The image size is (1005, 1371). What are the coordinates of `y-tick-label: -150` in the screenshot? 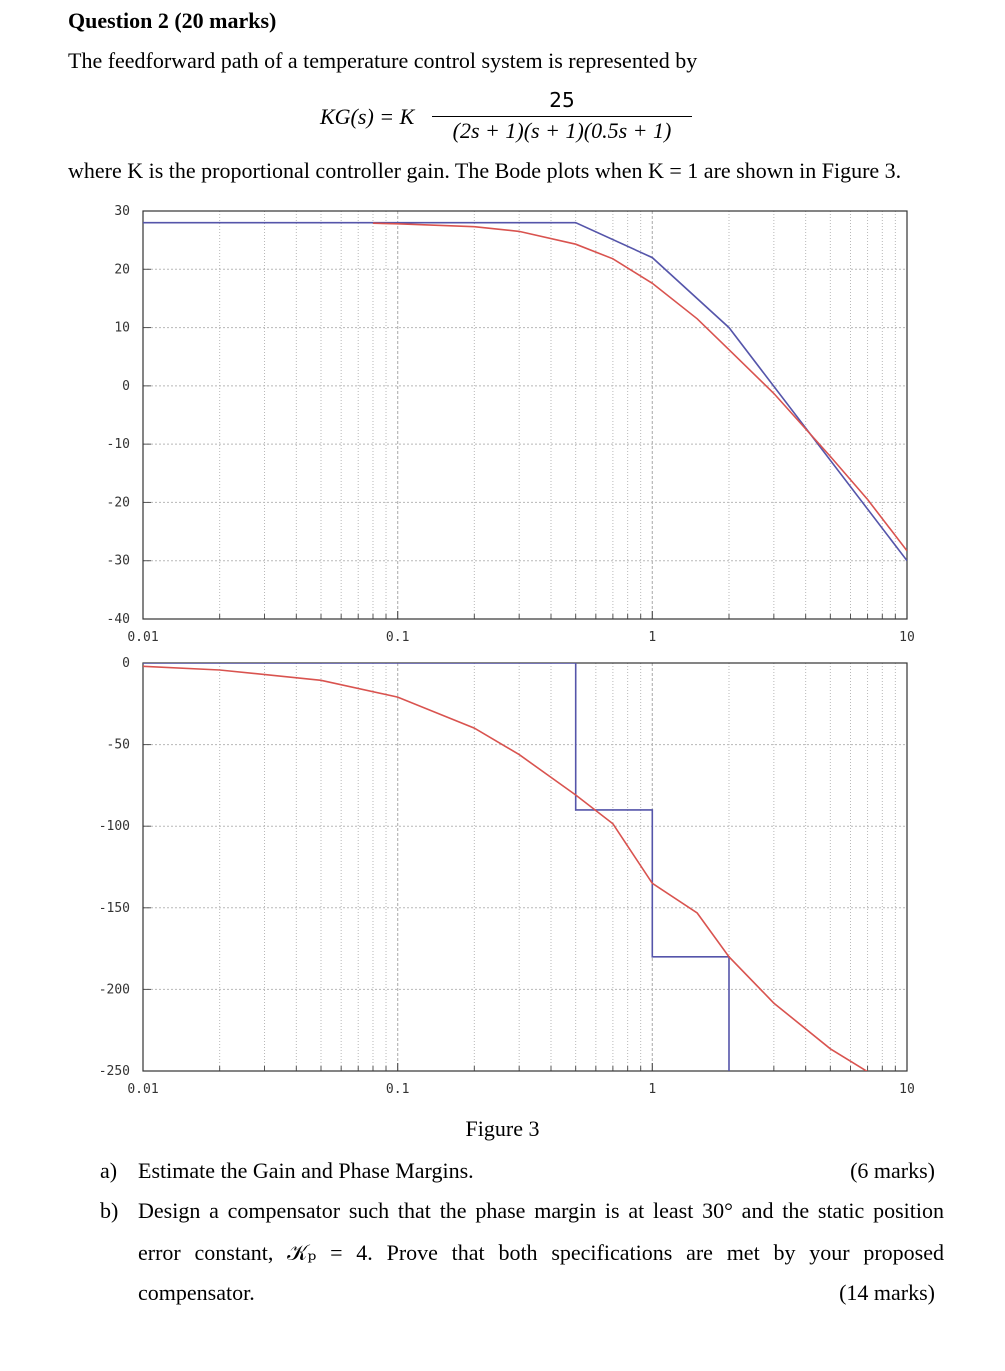 It's located at (114, 908).